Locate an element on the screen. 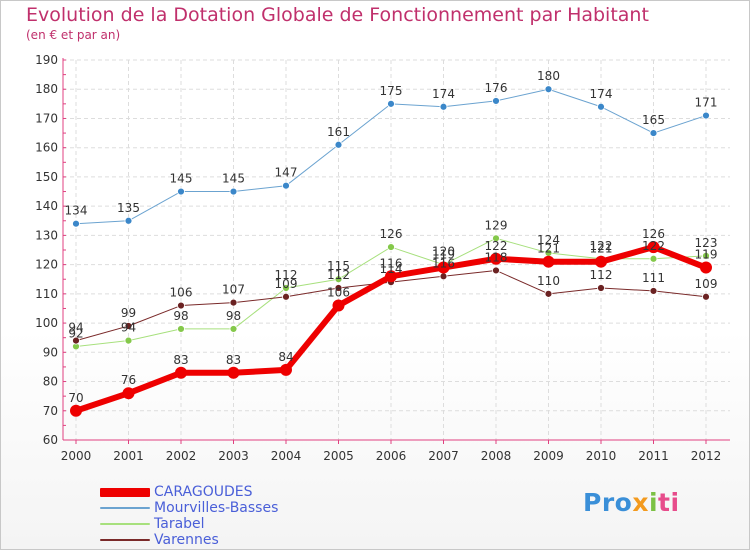 The image size is (750, 550). x-tick-label: 2009 is located at coordinates (548, 456).